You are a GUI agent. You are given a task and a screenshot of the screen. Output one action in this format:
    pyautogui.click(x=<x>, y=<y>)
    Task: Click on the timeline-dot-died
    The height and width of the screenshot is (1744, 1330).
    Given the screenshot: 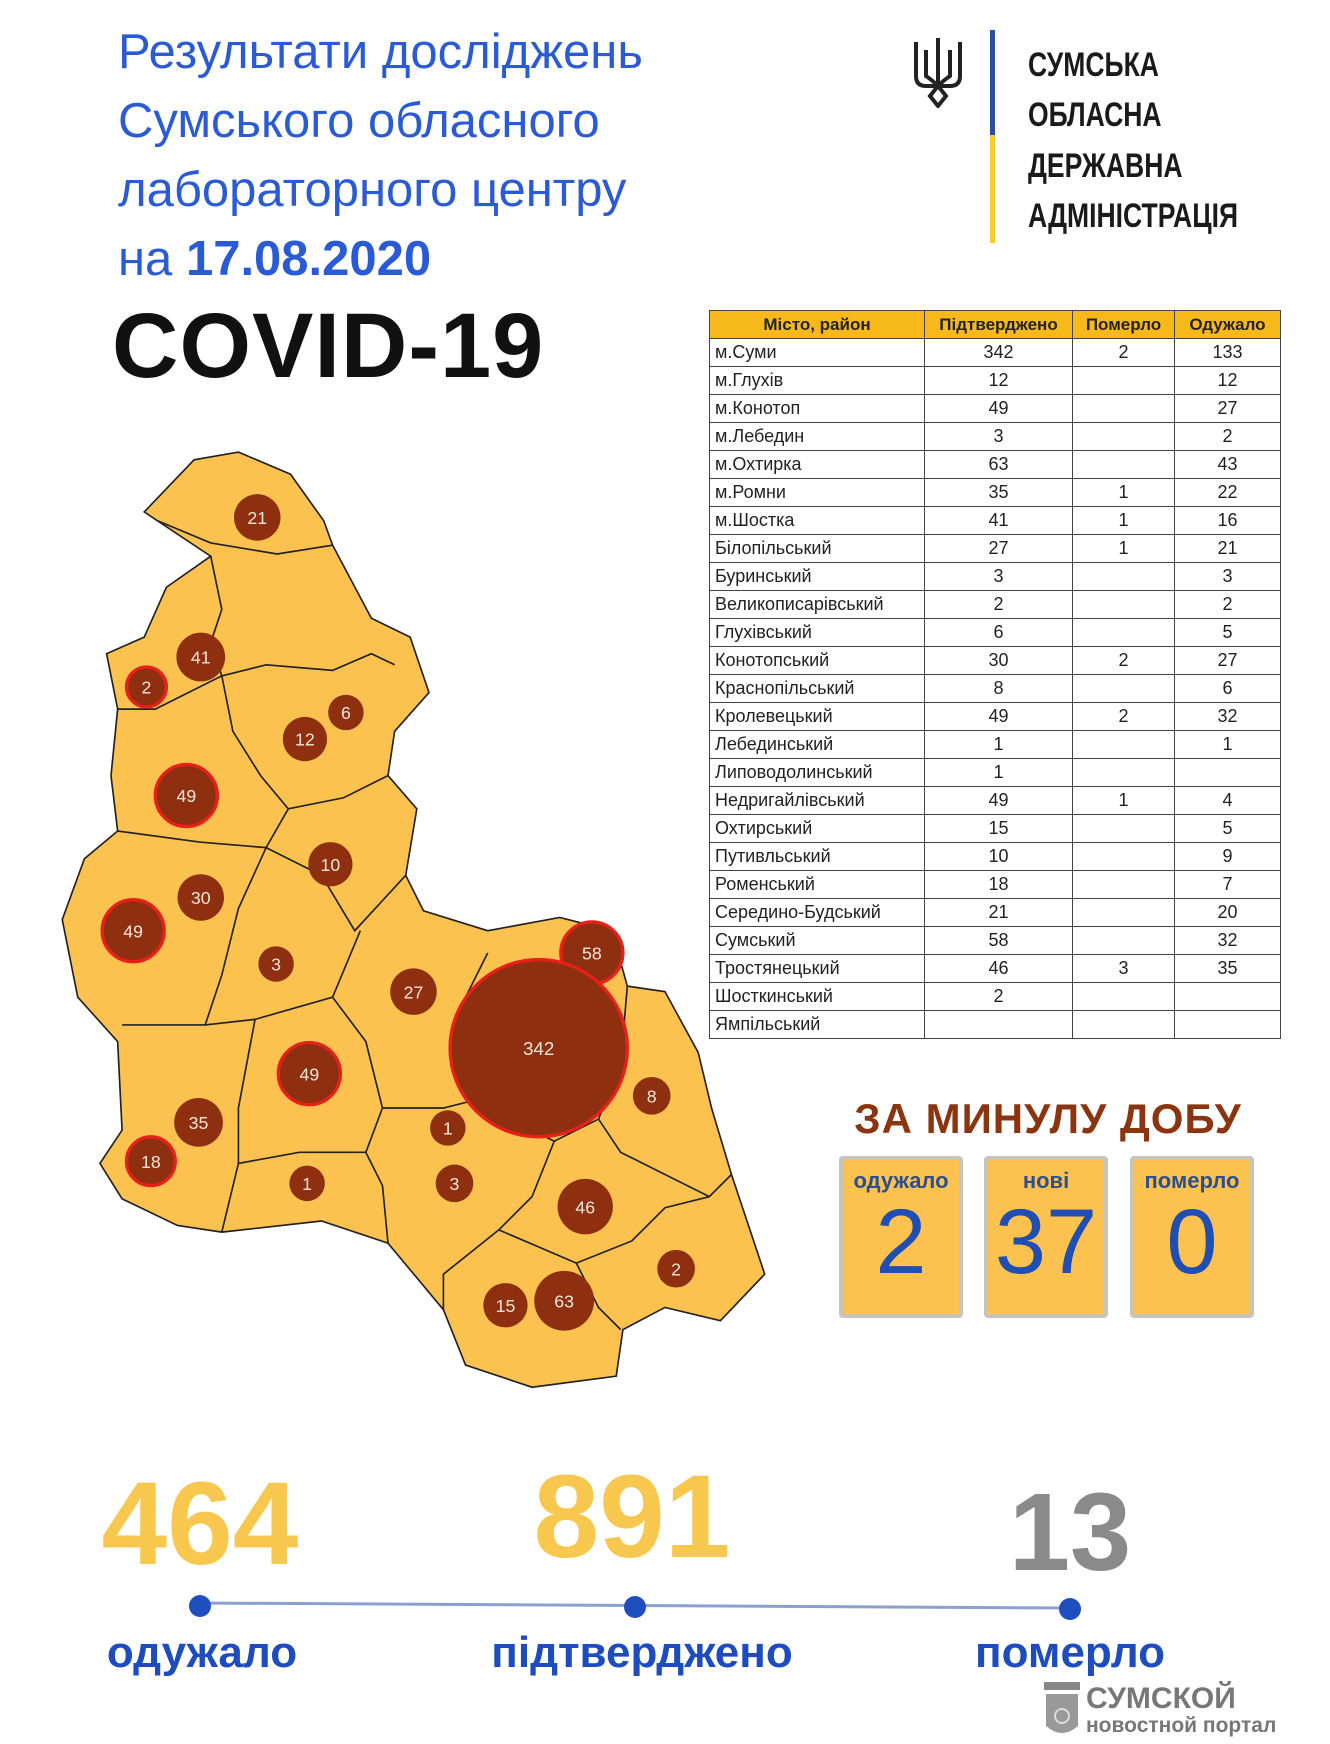 What is the action you would take?
    pyautogui.click(x=1070, y=1609)
    